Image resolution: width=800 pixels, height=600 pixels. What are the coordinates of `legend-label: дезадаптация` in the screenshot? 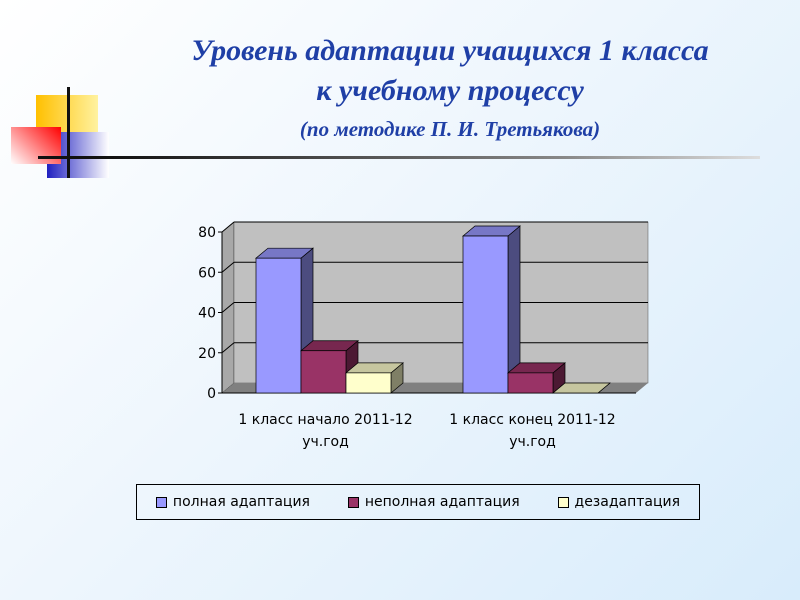 It's located at (627, 502).